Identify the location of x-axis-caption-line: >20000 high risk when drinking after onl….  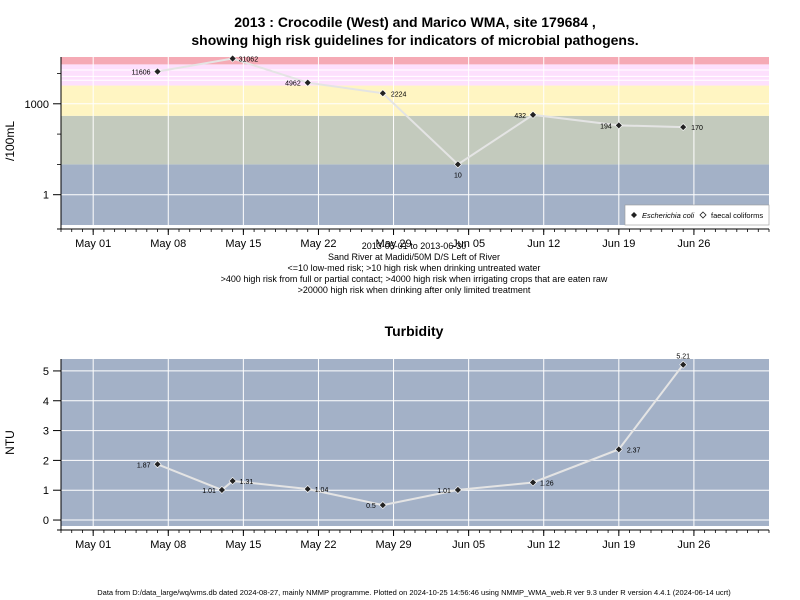
(414, 290).